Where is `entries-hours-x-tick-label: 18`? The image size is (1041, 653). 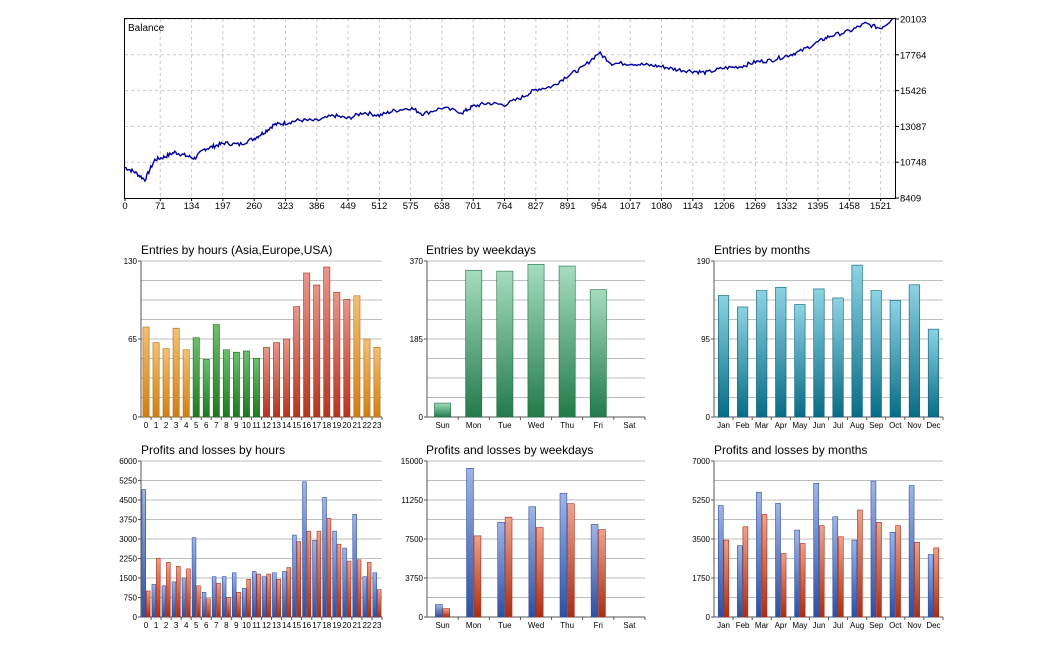
entries-hours-x-tick-label: 18 is located at coordinates (326, 425).